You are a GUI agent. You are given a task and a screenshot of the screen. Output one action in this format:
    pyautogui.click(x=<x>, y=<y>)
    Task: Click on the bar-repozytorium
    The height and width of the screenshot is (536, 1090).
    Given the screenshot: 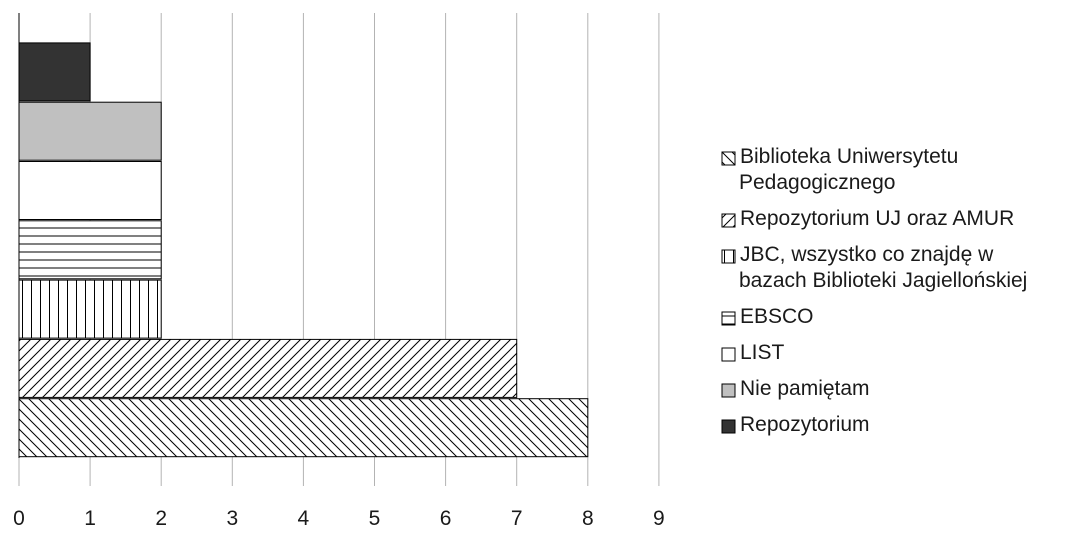 What is the action you would take?
    pyautogui.click(x=54, y=72)
    